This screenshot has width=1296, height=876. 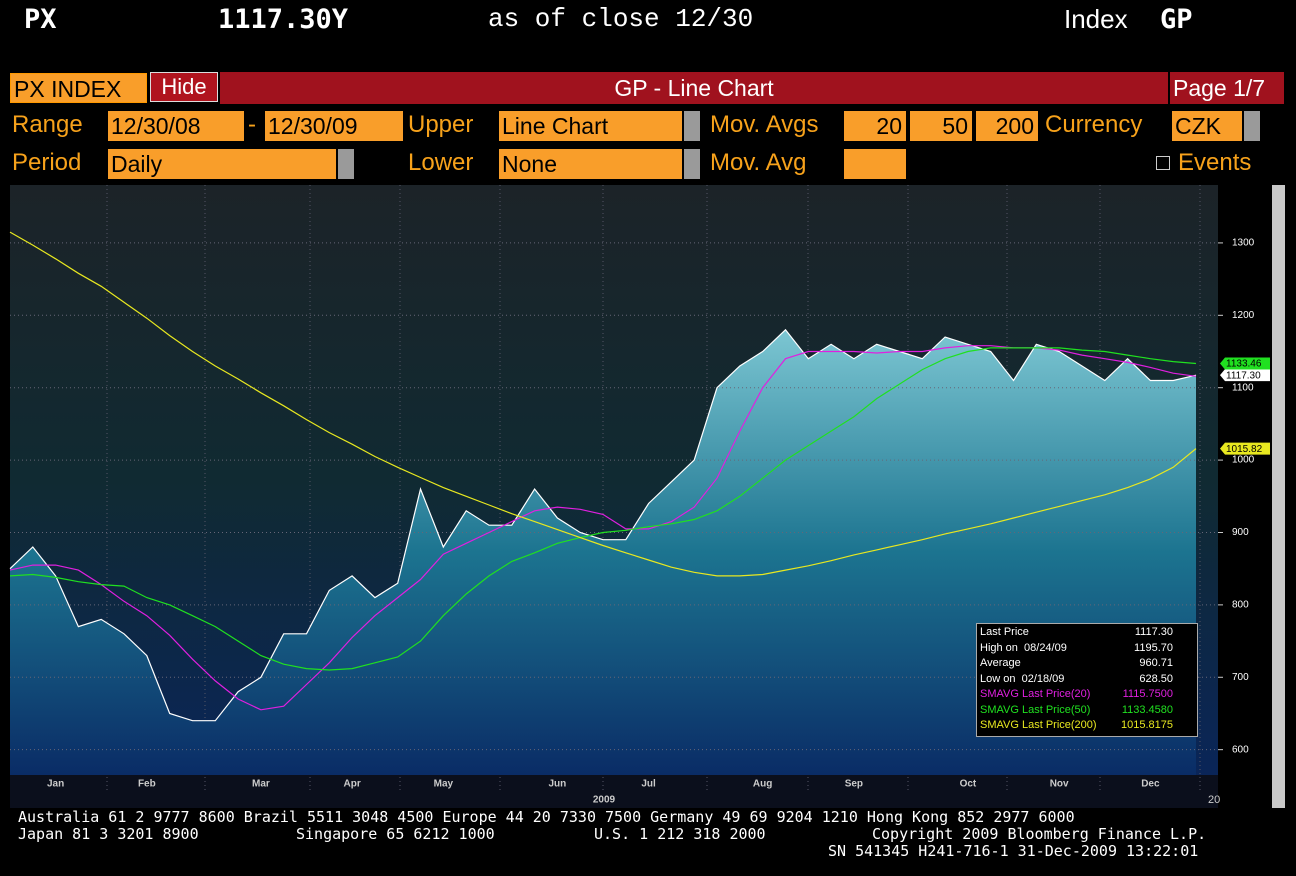 What do you see at coordinates (614, 791) in the screenshot?
I see `x-axis-strip` at bounding box center [614, 791].